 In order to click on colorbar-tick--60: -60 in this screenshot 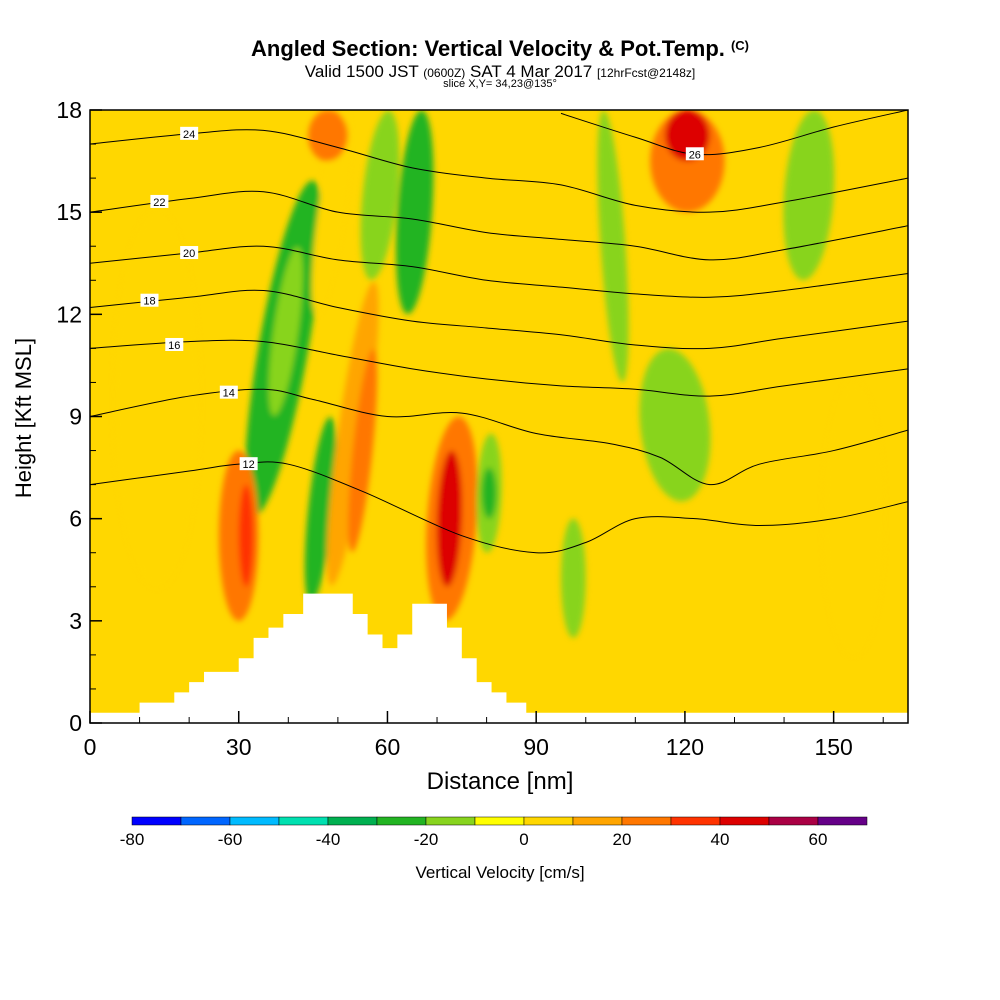, I will do `click(230, 839)`.